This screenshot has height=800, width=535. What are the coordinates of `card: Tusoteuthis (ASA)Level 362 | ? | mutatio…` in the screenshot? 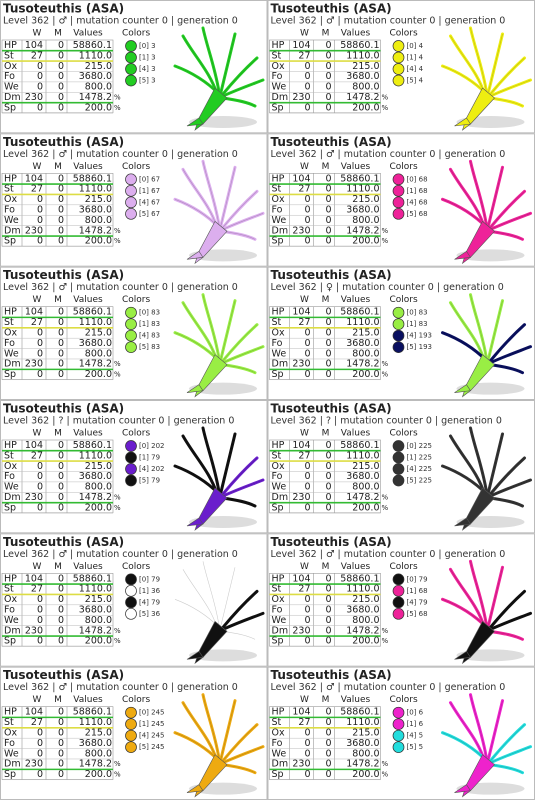 It's located at (134, 467).